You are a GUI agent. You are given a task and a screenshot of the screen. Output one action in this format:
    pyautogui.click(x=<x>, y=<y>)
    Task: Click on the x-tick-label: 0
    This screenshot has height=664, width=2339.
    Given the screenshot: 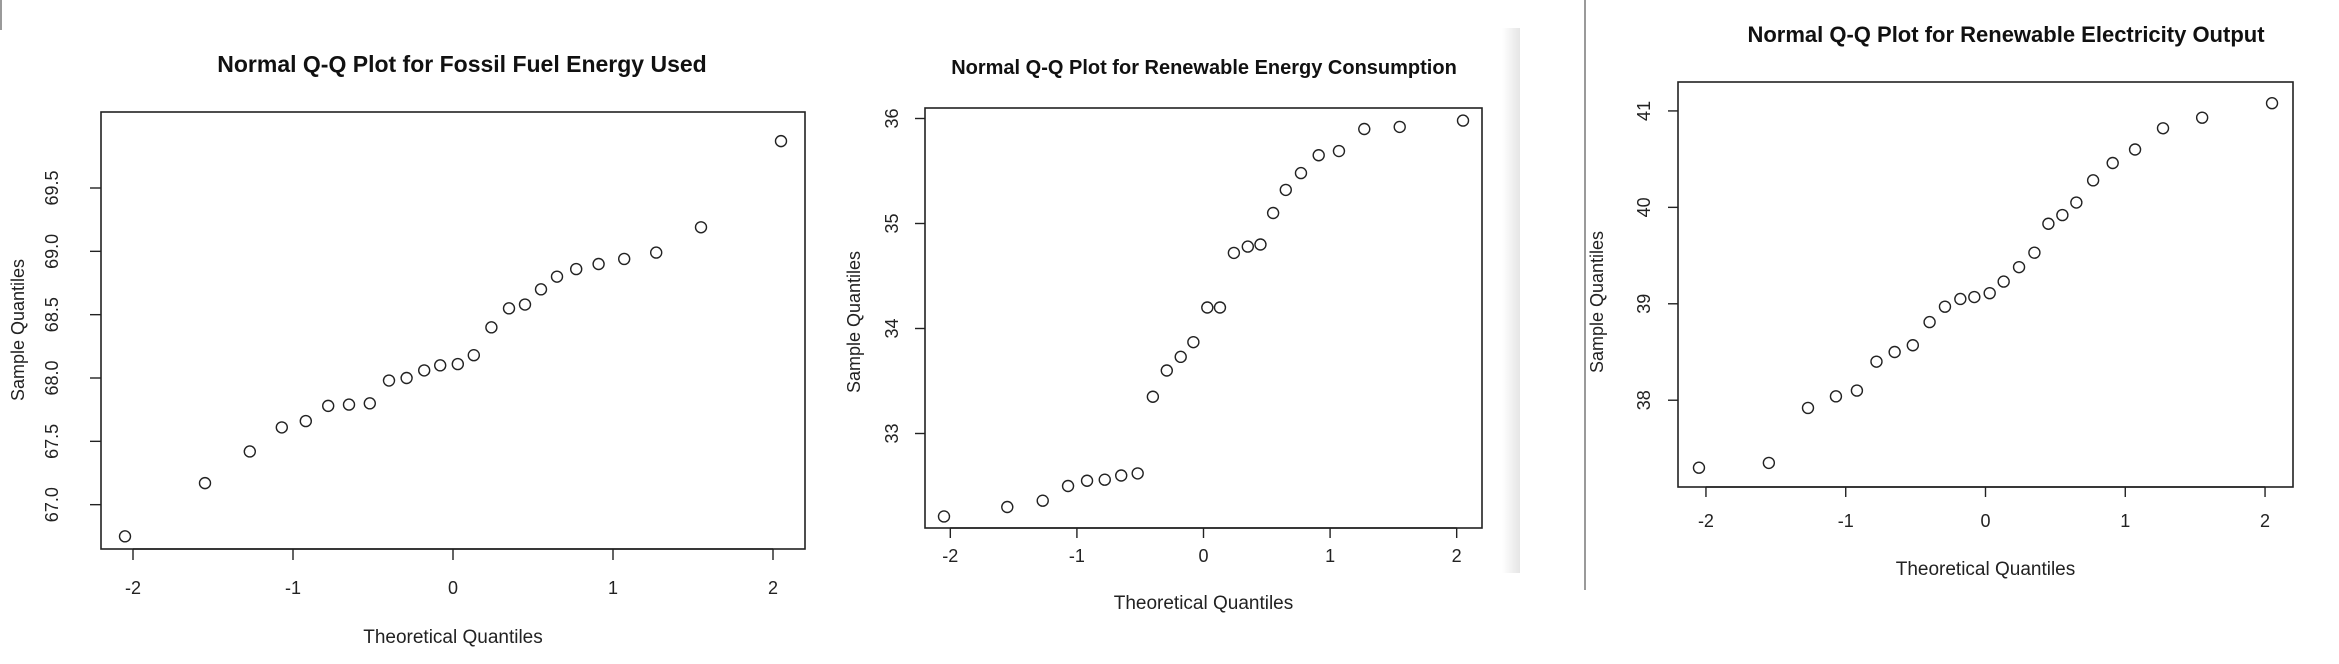 What is the action you would take?
    pyautogui.click(x=453, y=588)
    